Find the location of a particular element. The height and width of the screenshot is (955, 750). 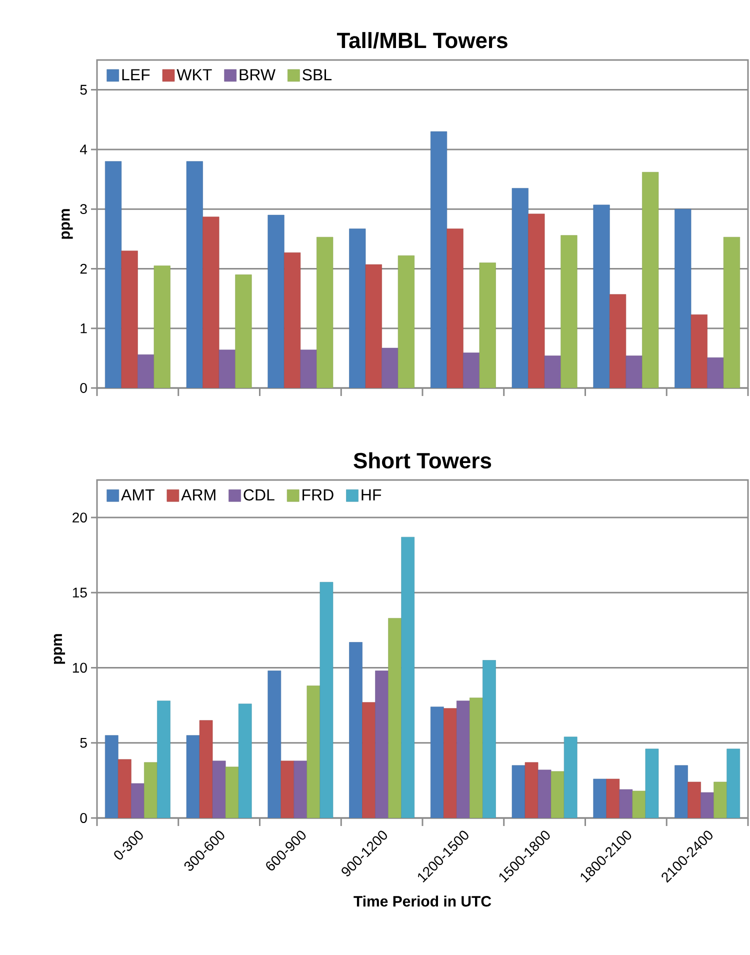

y-tick-label: 2 is located at coordinates (83, 269).